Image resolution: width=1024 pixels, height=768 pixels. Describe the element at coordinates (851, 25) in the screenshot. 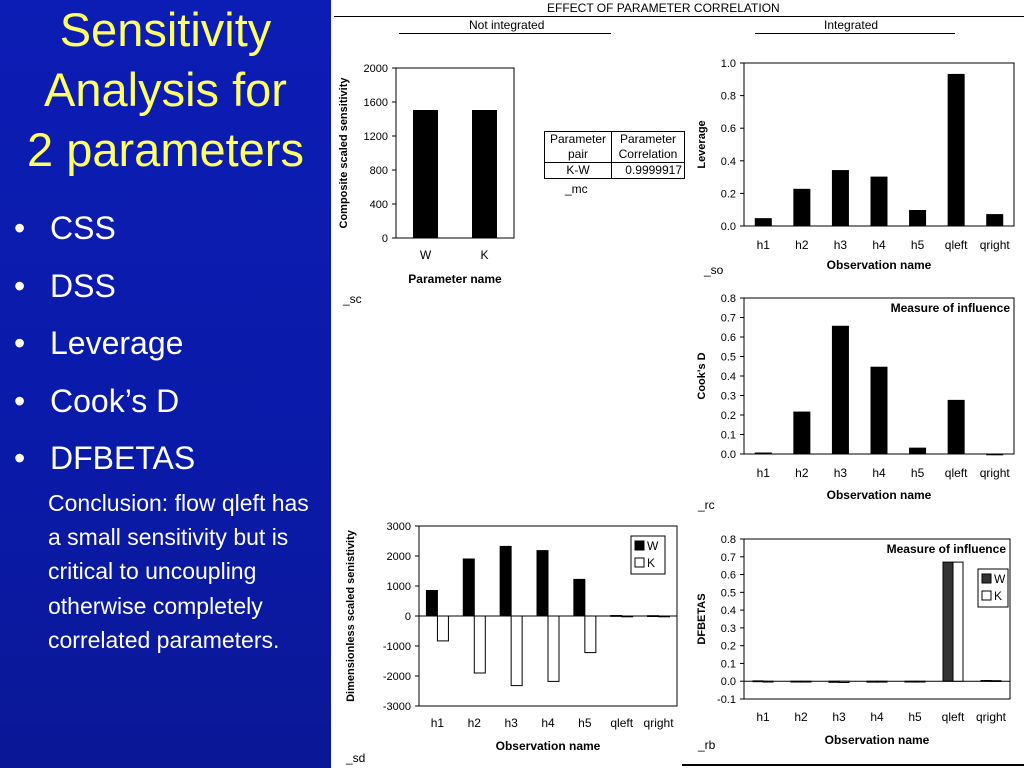

I see `integrated-header: Integrated` at that location.